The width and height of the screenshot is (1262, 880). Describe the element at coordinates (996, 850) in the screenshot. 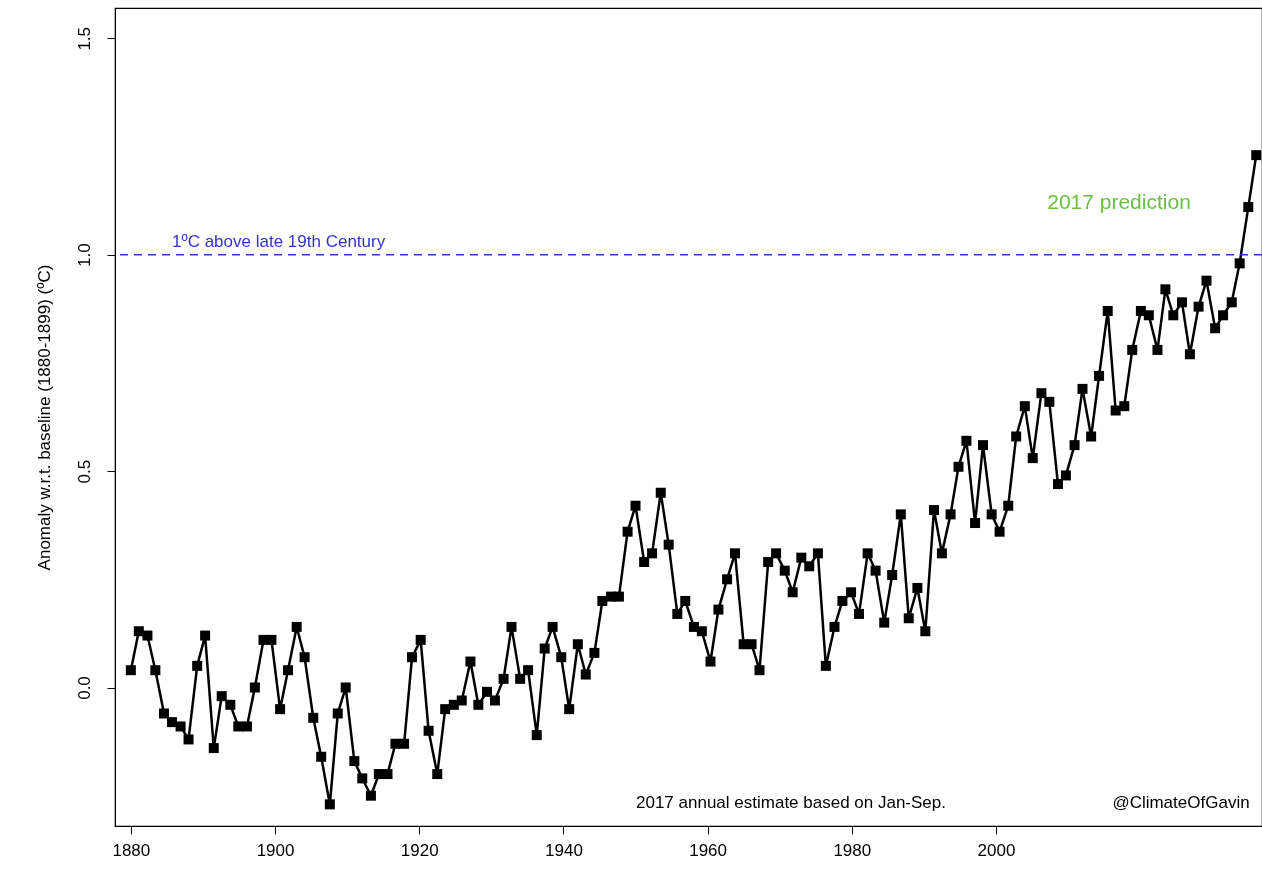

I see `x-tick-label: 2000` at that location.